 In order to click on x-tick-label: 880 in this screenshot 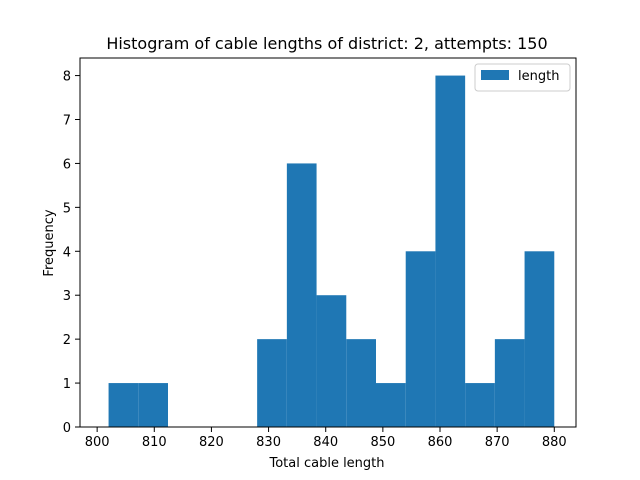, I will do `click(554, 442)`.